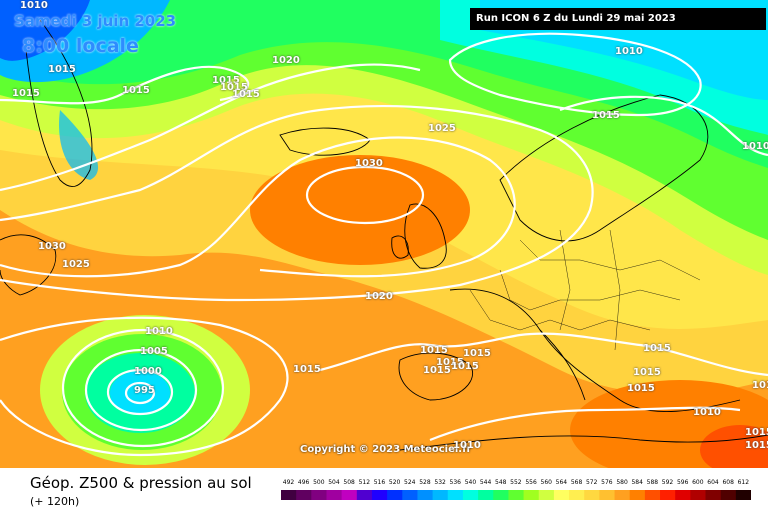 This screenshot has height=512, width=768. What do you see at coordinates (154, 351) in the screenshot?
I see `isobar-label: 1005` at bounding box center [154, 351].